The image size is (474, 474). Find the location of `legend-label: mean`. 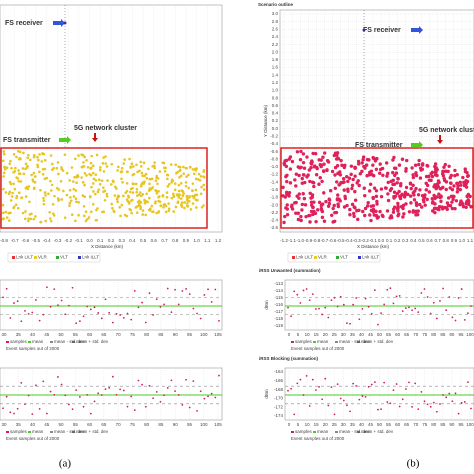

legend-label: mean is located at coordinates (323, 341).